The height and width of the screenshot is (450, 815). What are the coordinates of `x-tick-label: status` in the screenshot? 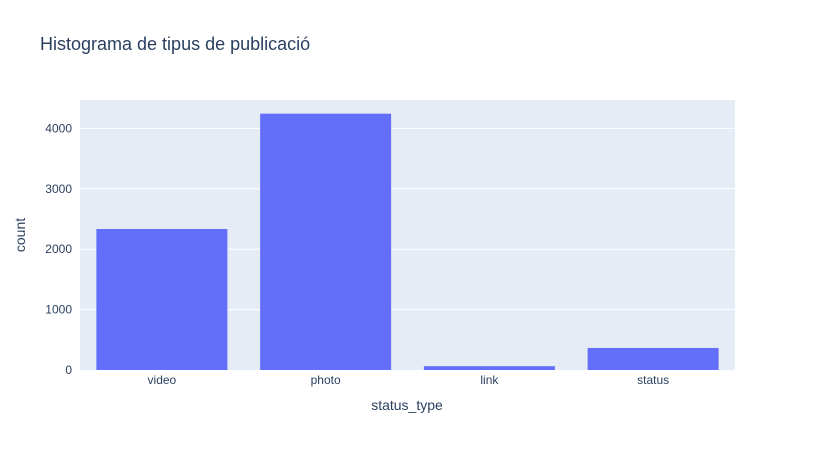 It's located at (653, 380).